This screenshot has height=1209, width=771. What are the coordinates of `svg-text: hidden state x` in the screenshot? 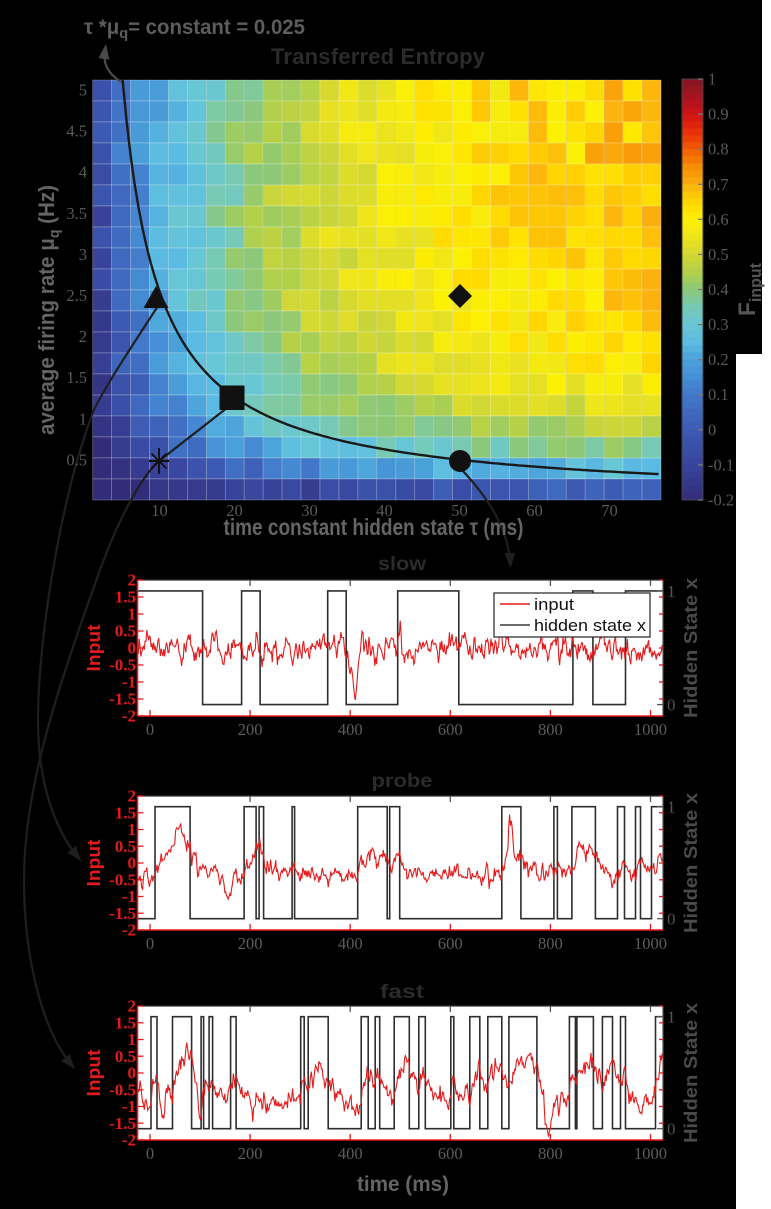 It's located at (590, 625).